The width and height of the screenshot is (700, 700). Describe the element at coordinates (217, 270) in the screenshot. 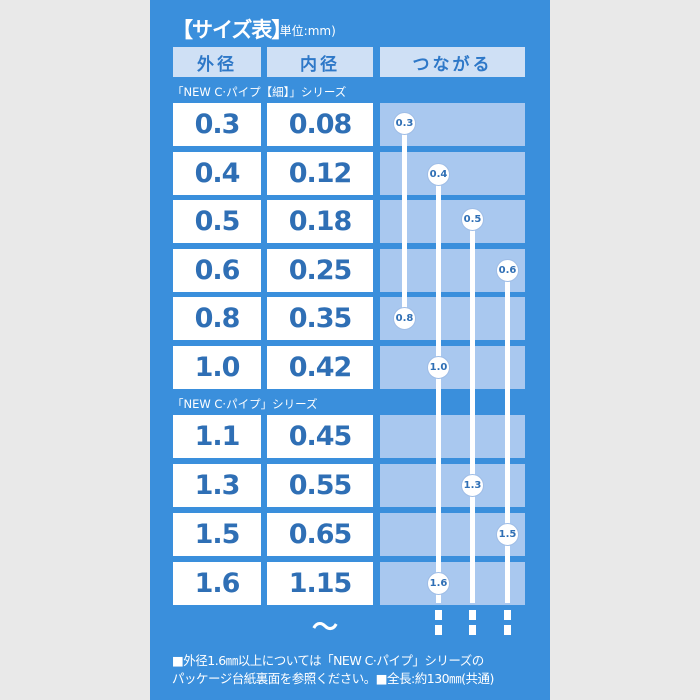

I see `outer-diameter-cell: 0.6` at that location.